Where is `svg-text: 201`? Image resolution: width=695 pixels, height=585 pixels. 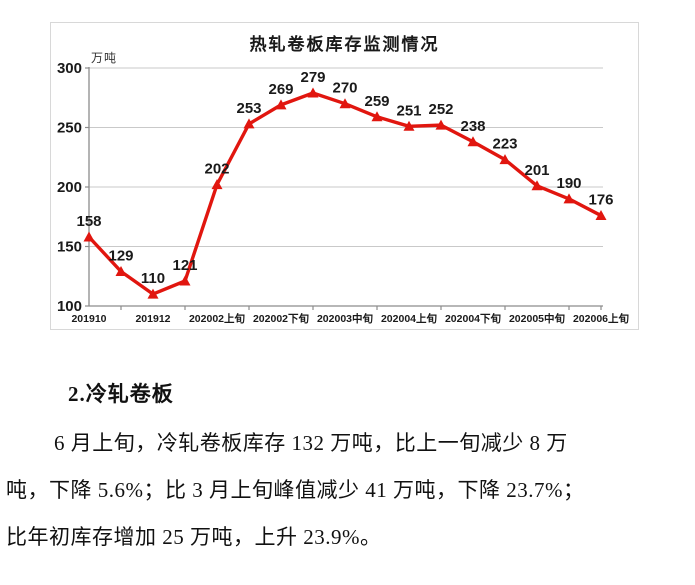
svg-text: 201 is located at coordinates (536, 170).